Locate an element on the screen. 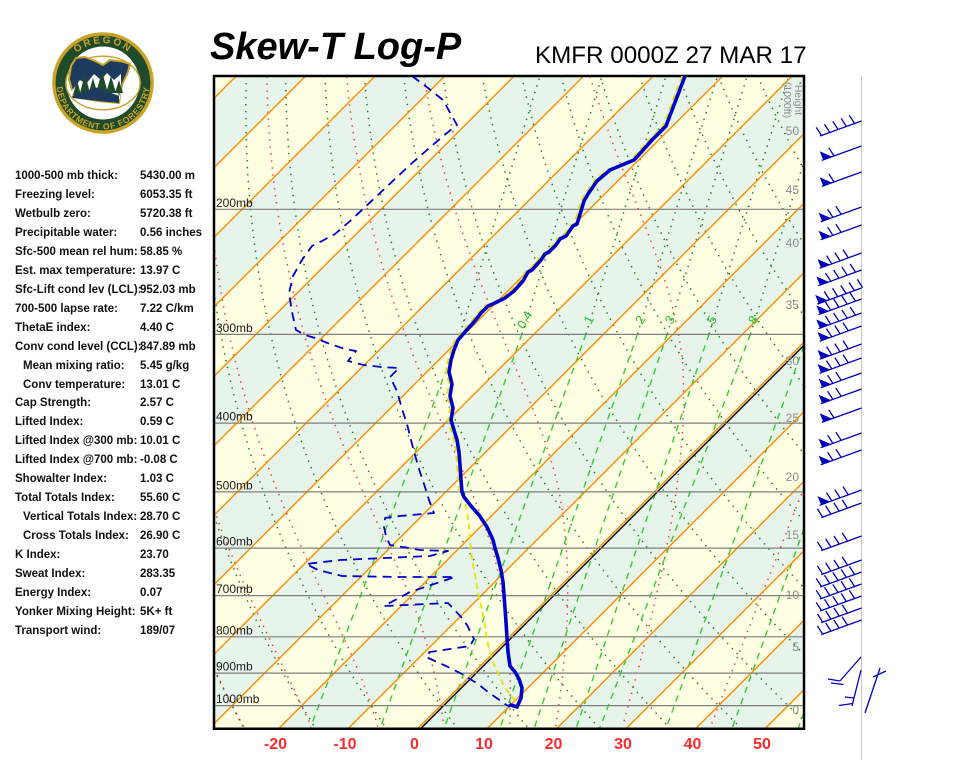 The height and width of the screenshot is (768, 960). svg-text: 25 is located at coordinates (793, 418).